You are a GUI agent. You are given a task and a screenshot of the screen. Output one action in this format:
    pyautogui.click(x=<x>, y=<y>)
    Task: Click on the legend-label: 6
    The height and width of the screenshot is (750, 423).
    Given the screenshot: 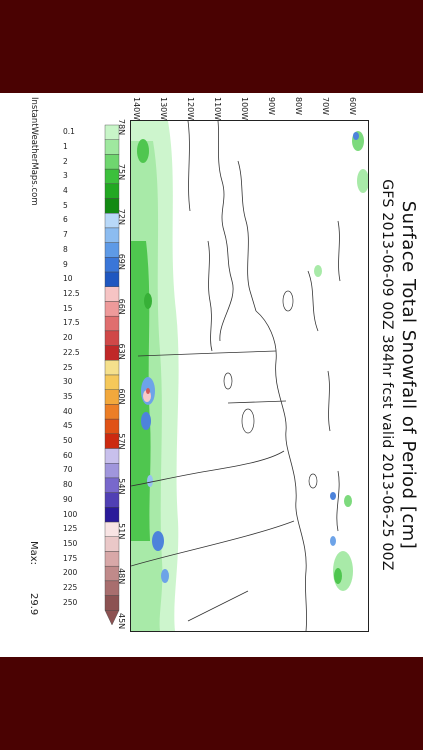 What is the action you would take?
    pyautogui.click(x=65, y=220)
    